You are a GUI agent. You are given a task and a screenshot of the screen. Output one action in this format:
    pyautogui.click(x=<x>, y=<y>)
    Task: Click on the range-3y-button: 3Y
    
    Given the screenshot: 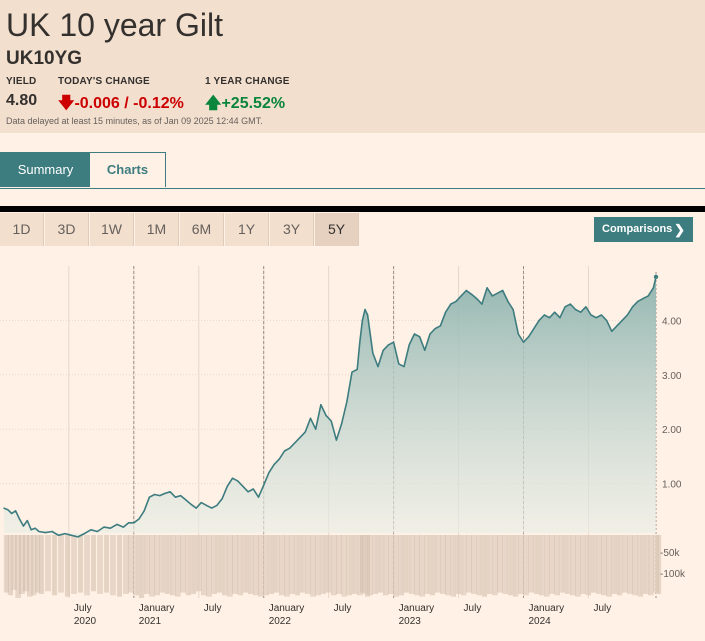 What is the action you would take?
    pyautogui.click(x=292, y=229)
    